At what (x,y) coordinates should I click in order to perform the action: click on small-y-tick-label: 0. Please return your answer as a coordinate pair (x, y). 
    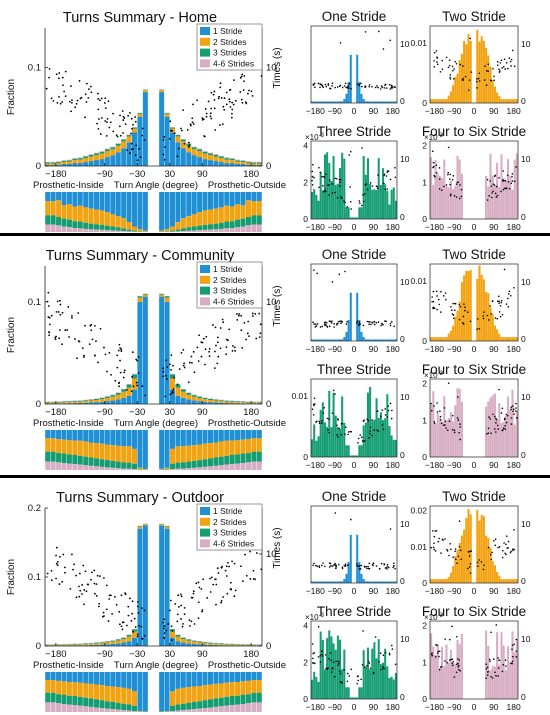
    Looking at the image, I should click on (305, 219).